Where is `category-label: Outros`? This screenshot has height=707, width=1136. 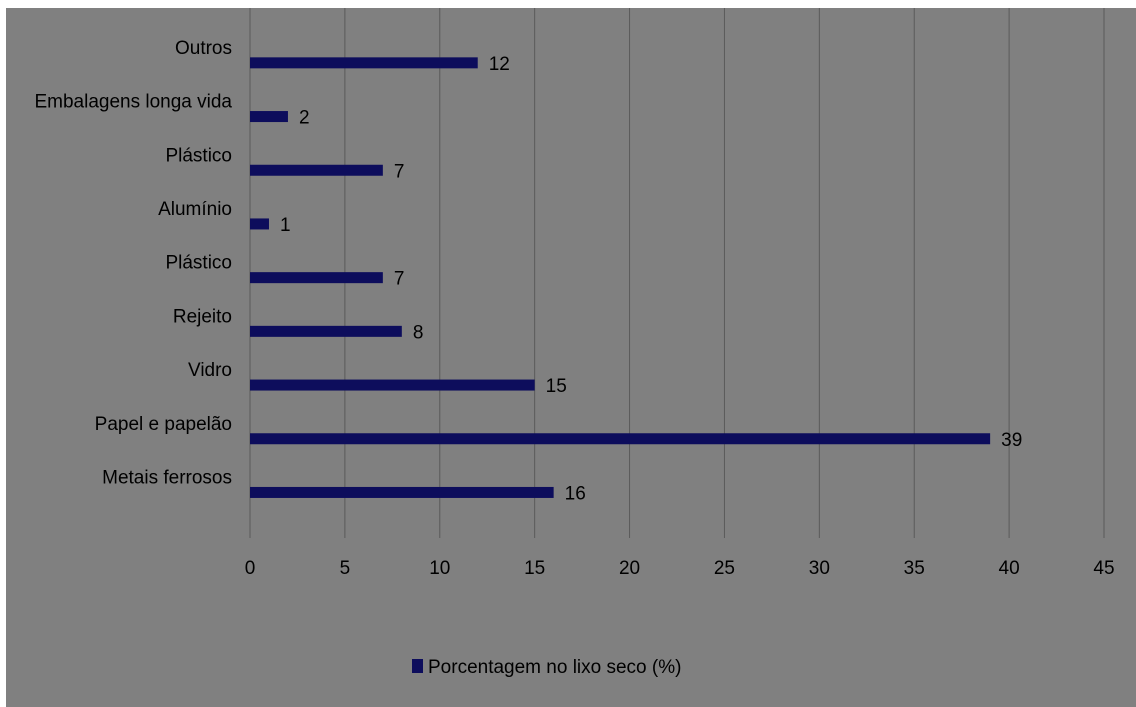 category-label: Outros is located at coordinates (203, 48).